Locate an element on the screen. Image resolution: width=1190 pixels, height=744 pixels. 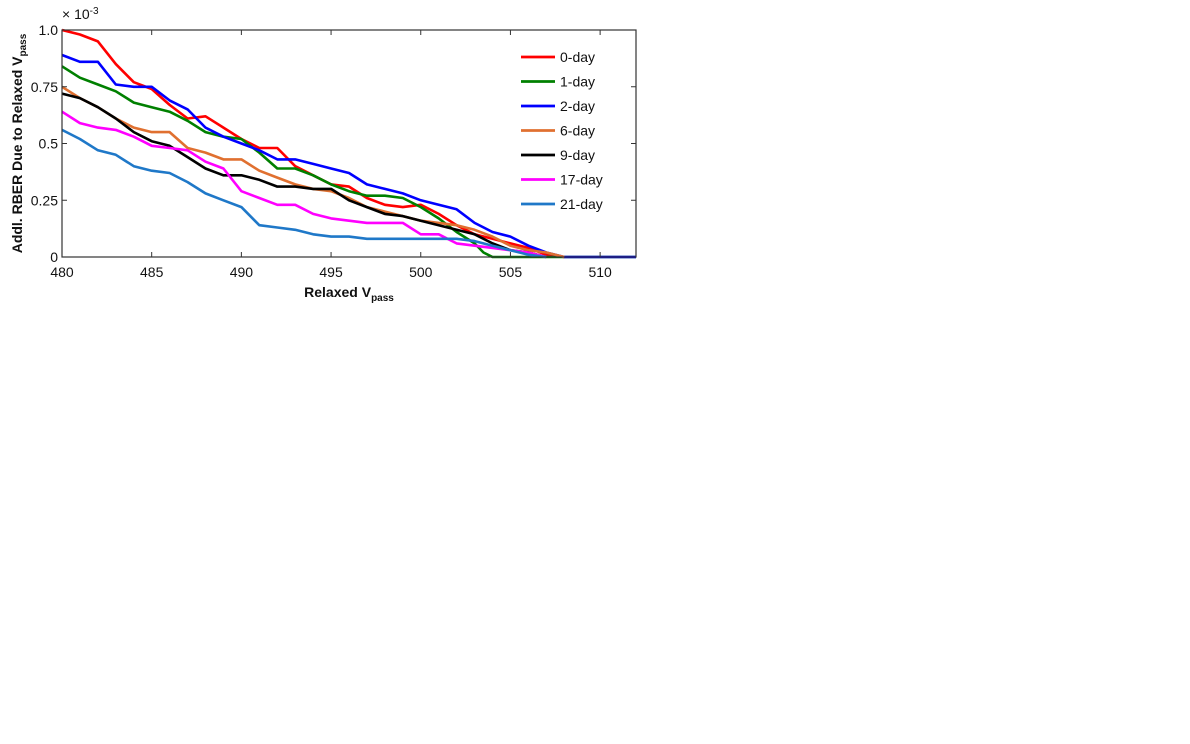
legend-label-21-day: 21-day is located at coordinates (581, 204).